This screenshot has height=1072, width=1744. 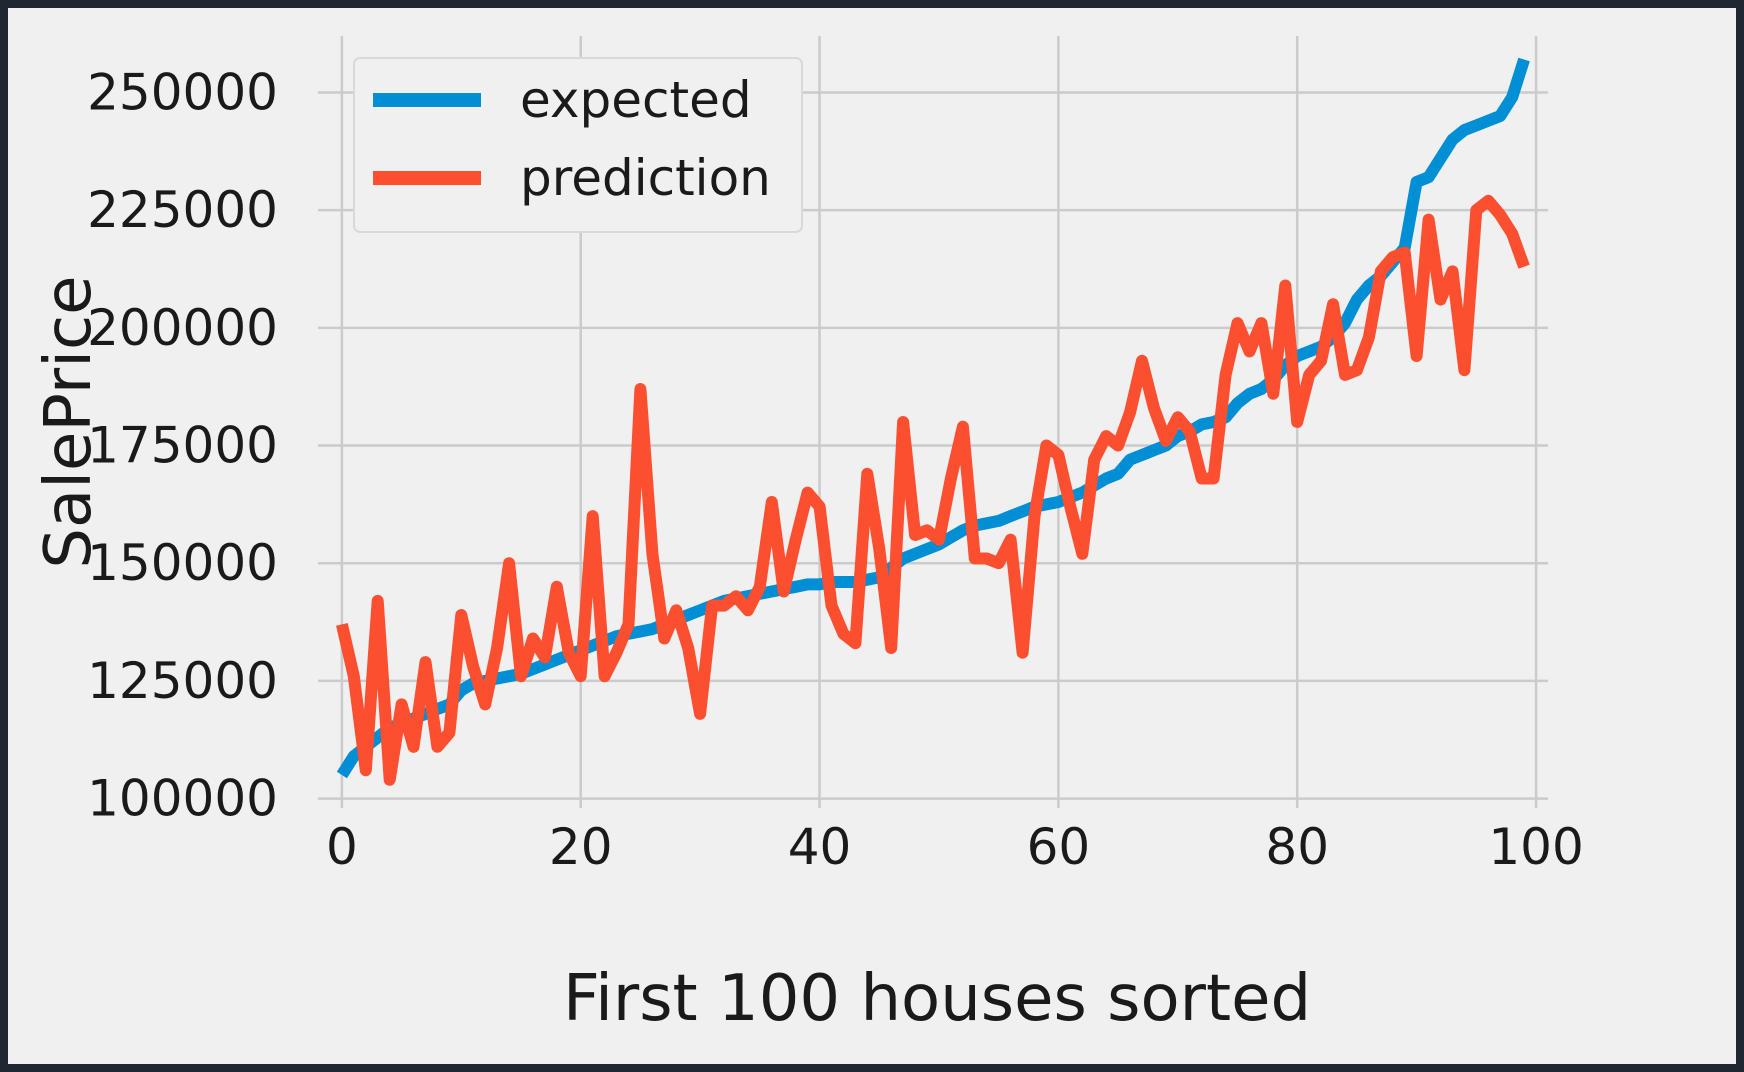 I want to click on legend-label-prediction: prediction, so click(x=645, y=178).